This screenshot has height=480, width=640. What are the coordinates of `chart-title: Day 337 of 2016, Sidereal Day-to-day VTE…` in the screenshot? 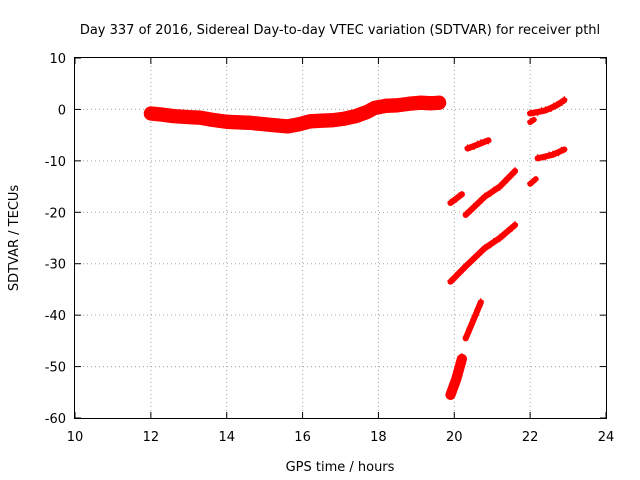 It's located at (340, 30).